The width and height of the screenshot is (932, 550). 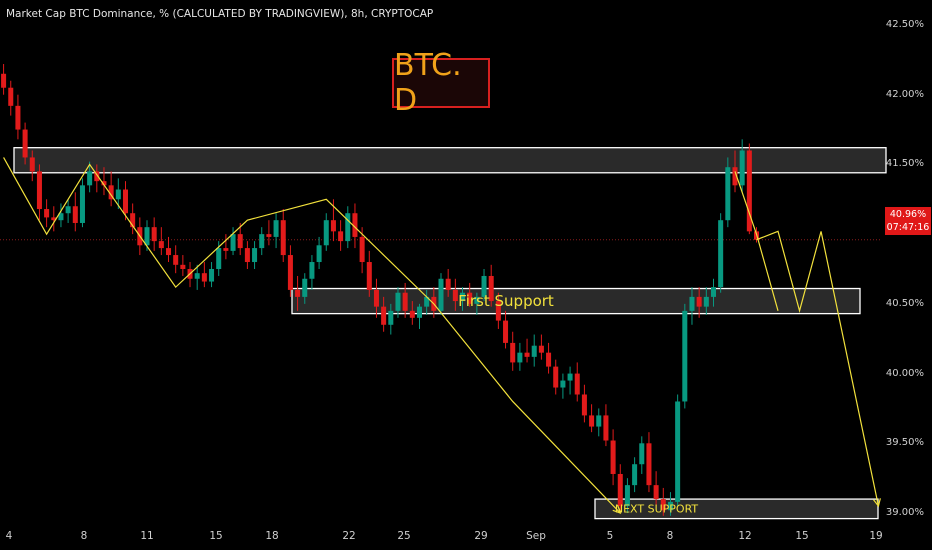 What do you see at coordinates (481, 536) in the screenshot?
I see `time-tick: 29` at bounding box center [481, 536].